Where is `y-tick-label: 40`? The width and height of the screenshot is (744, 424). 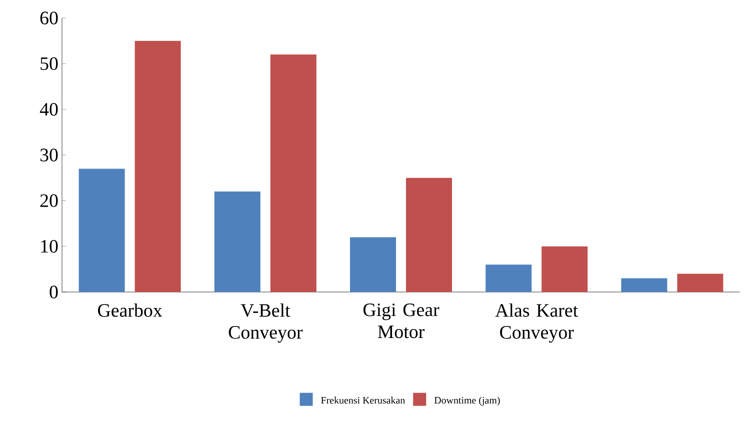 y-tick-label: 40 is located at coordinates (49, 109).